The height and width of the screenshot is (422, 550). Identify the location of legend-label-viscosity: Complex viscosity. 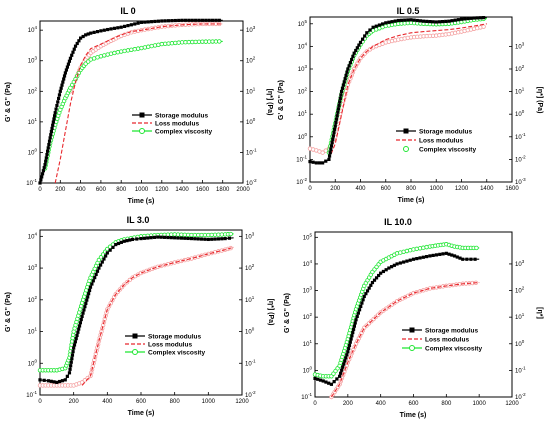
(183, 132).